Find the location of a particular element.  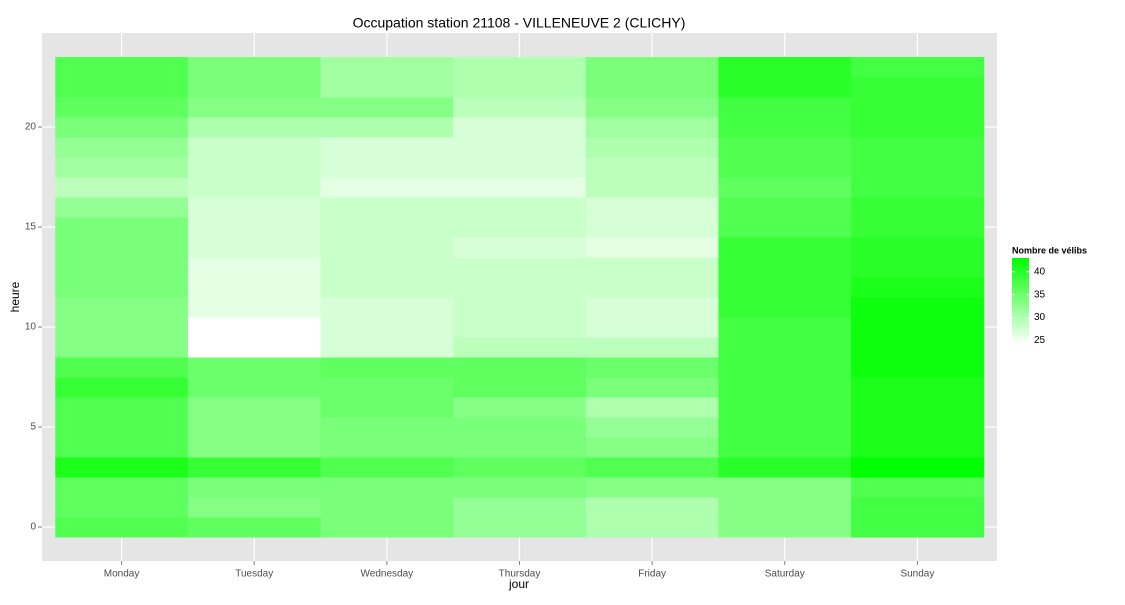

x-tick-label: Friday is located at coordinates (652, 574).